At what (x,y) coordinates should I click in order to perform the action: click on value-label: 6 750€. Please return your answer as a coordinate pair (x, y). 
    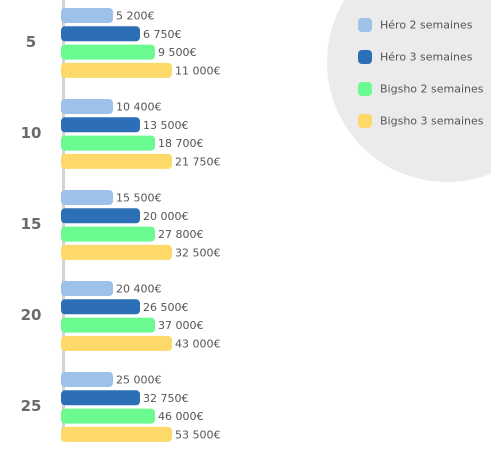
    Looking at the image, I should click on (162, 34).